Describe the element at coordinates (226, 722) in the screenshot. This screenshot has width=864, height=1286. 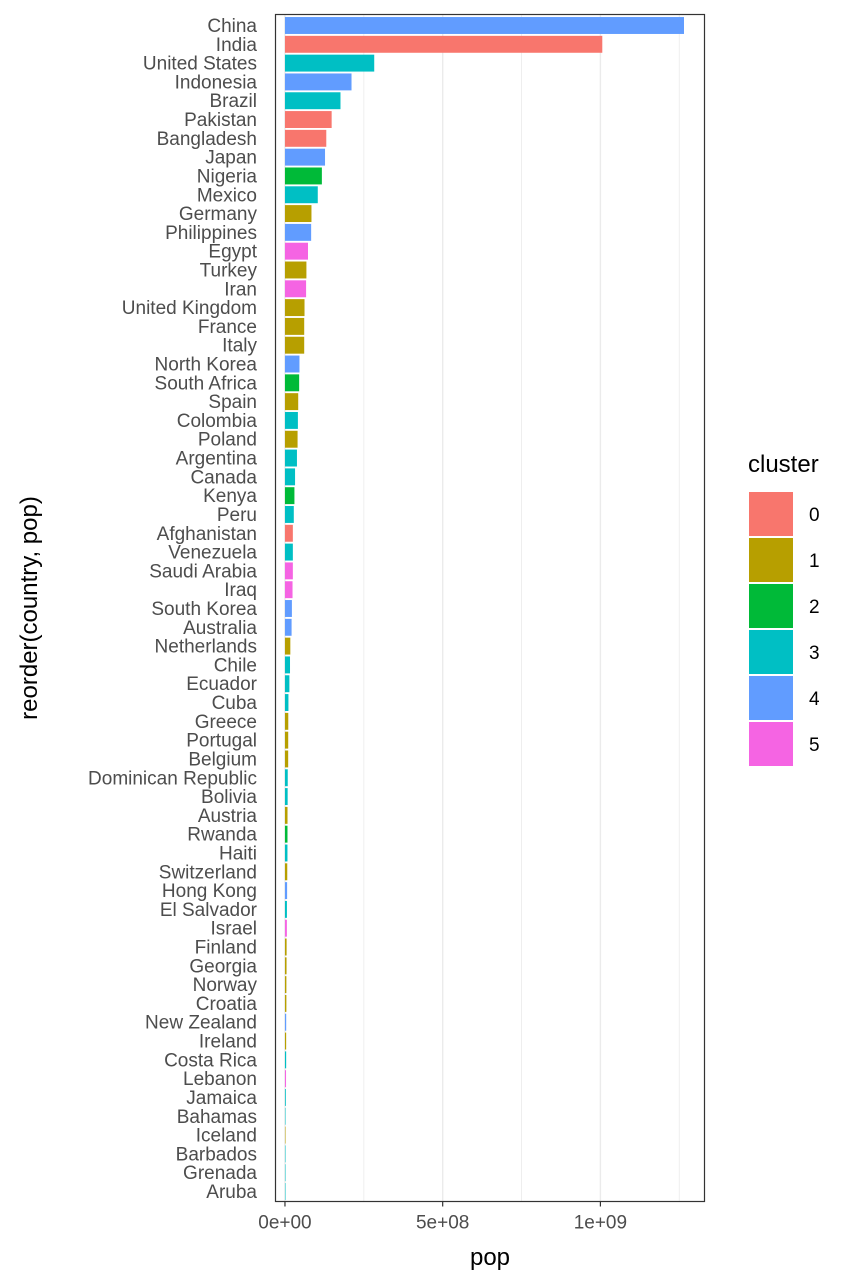
I see `y-tick-label-37: Greece` at that location.